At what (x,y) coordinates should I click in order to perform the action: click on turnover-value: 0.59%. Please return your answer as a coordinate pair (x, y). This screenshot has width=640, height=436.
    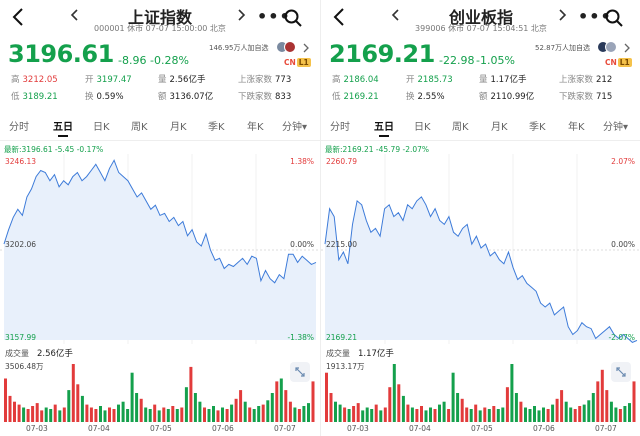
    Looking at the image, I should click on (110, 97).